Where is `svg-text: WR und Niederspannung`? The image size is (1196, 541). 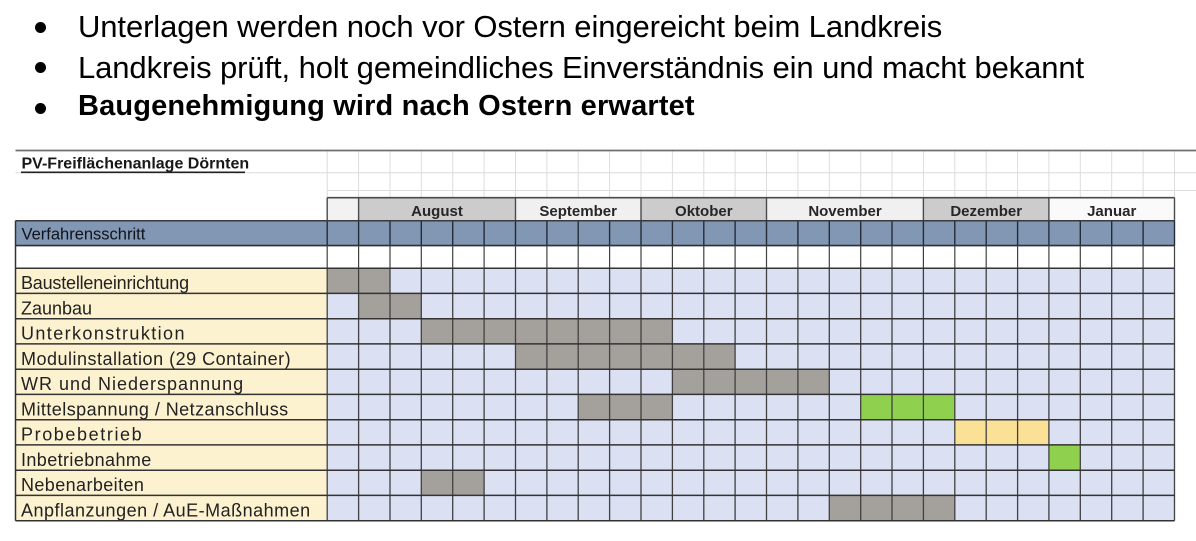
svg-text: WR und Niederspannung is located at coordinates (132, 384).